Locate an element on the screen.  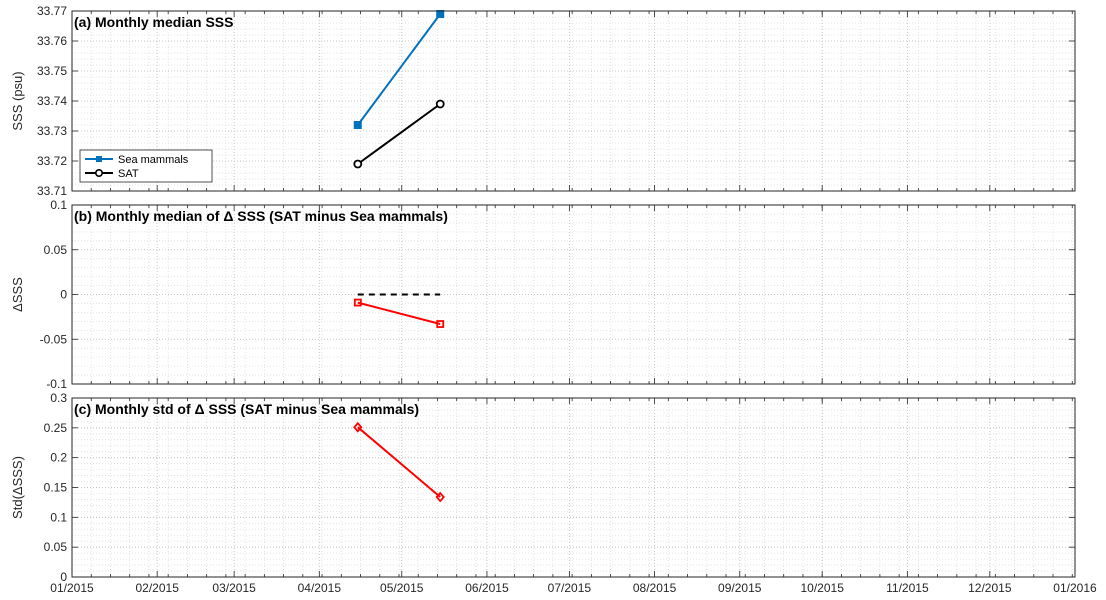
y-tick-label: 33.73 is located at coordinates (52, 131).